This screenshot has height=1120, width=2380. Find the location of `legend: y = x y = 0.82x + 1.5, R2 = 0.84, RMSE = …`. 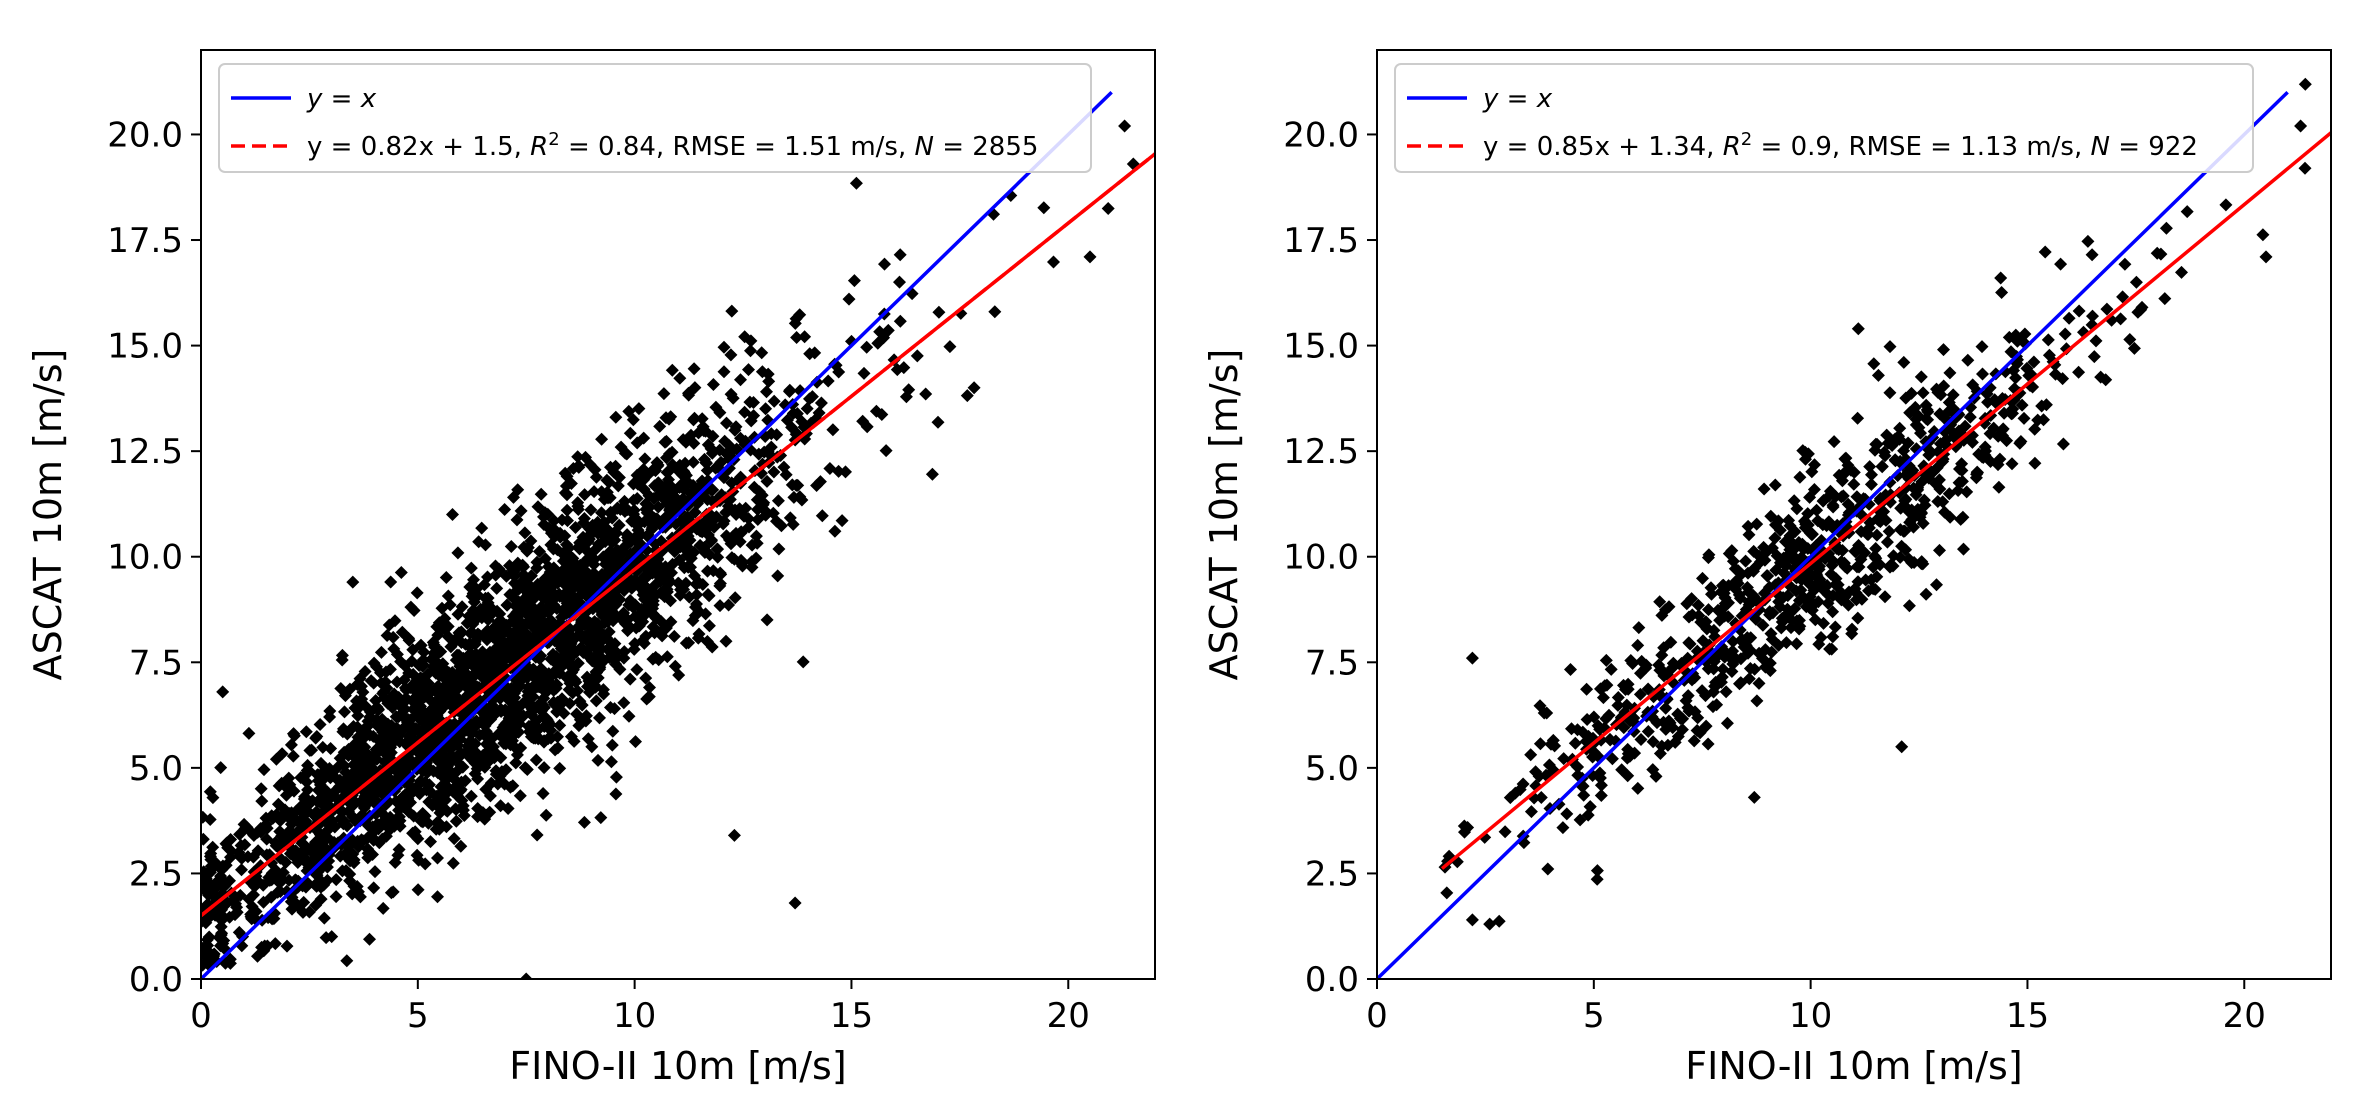

legend: y = x y = 0.82x + 1.5, R2 = 0.84, RMSE = … is located at coordinates (655, 118).